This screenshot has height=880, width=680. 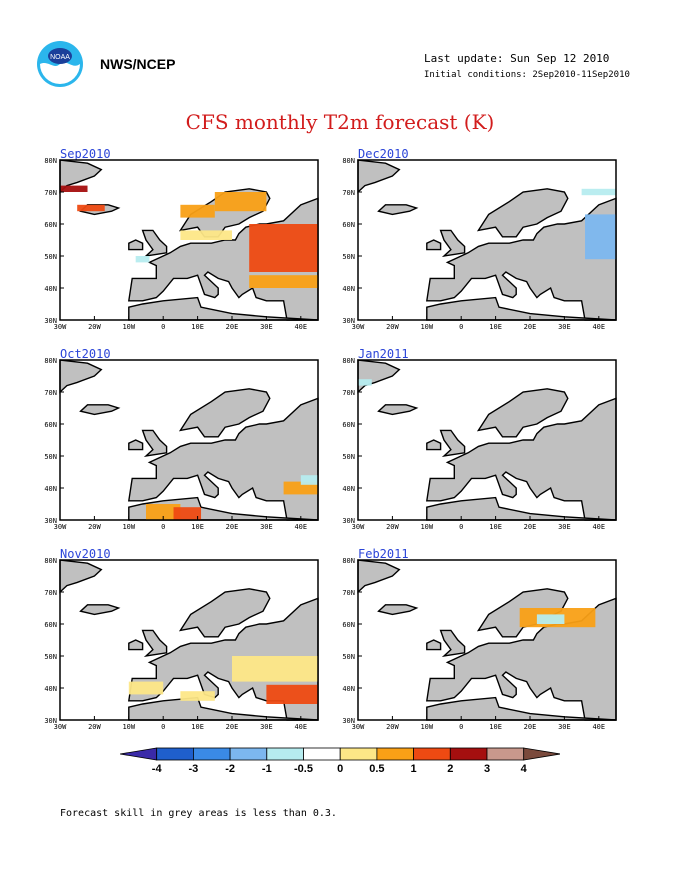 I want to click on colorbar-label: 1, so click(x=414, y=769).